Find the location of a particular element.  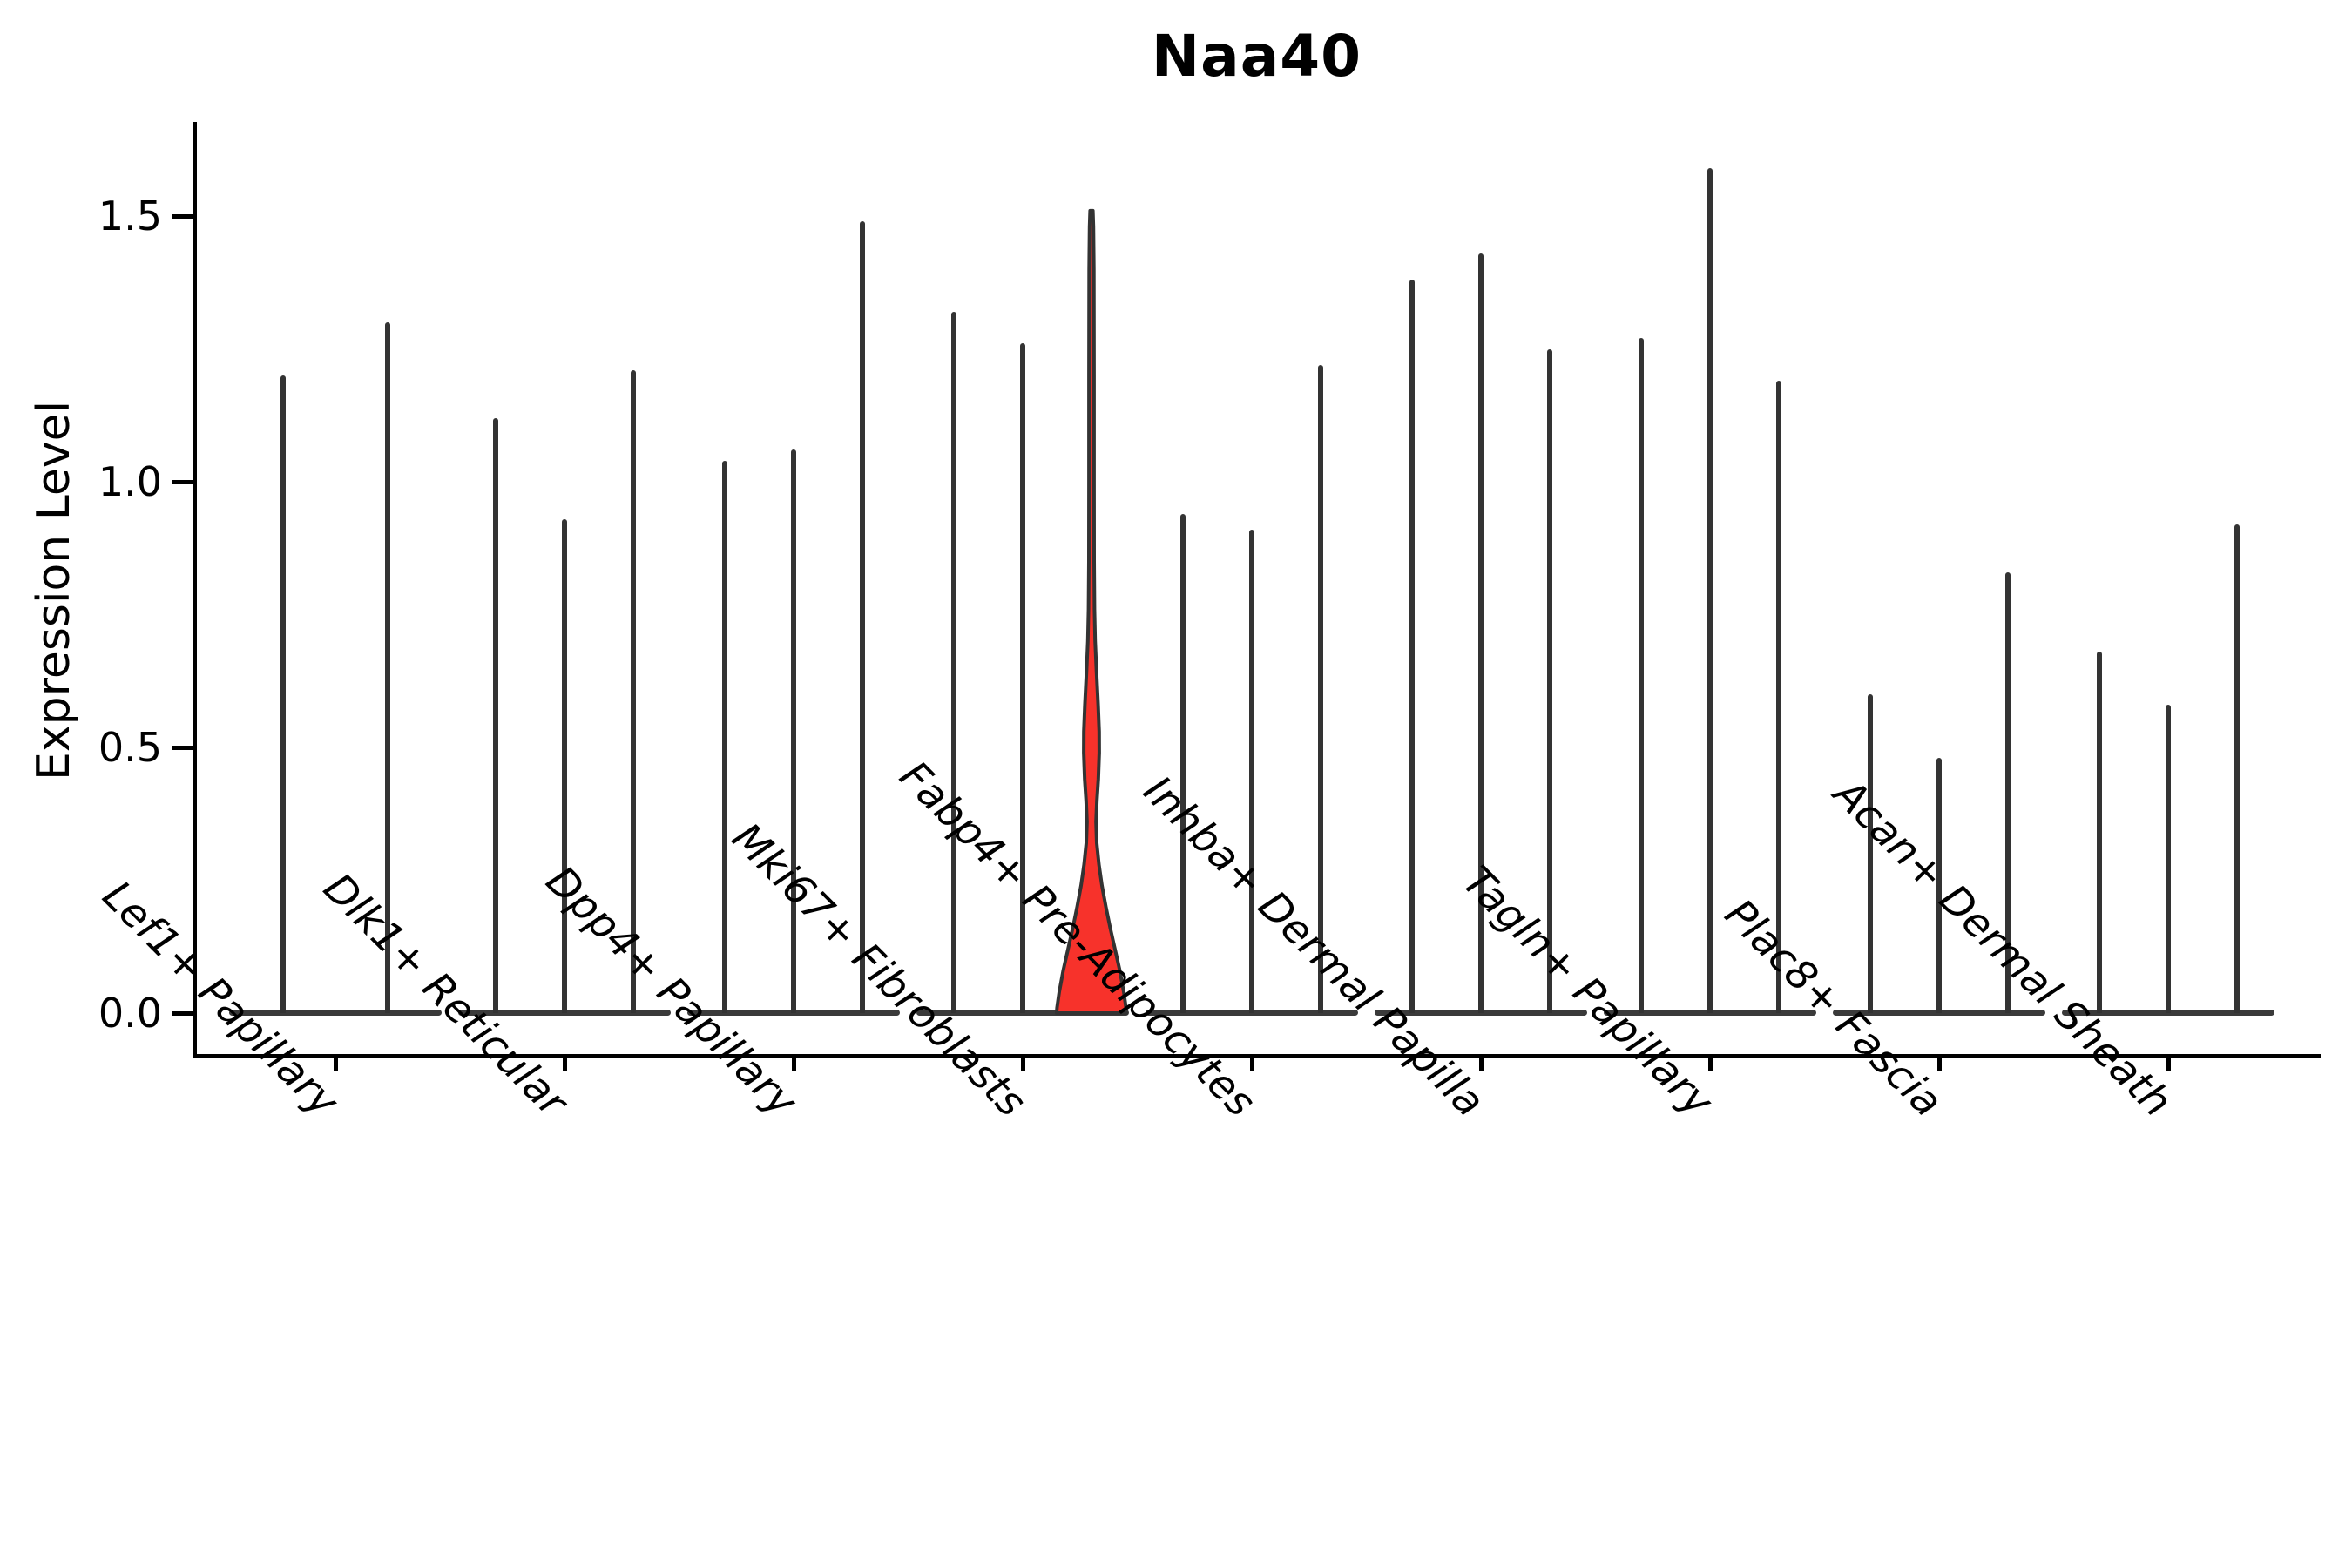

y-axis-spine is located at coordinates (195, 590).